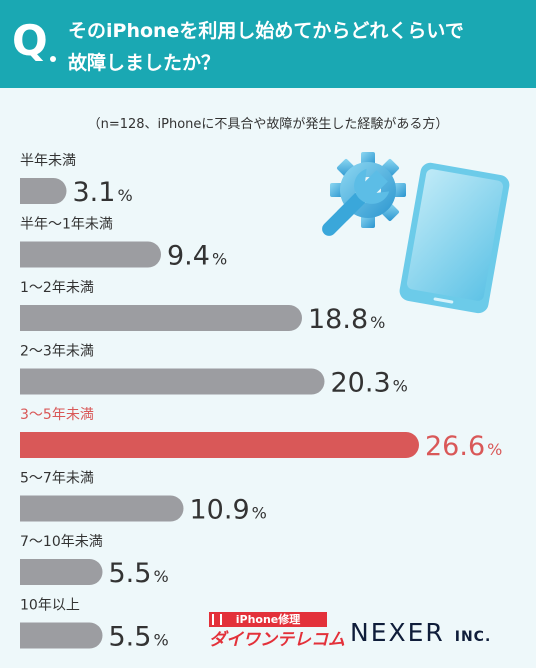 Image resolution: width=536 pixels, height=668 pixels. I want to click on repair-logo-top-text: iPhone修理, so click(268, 619).